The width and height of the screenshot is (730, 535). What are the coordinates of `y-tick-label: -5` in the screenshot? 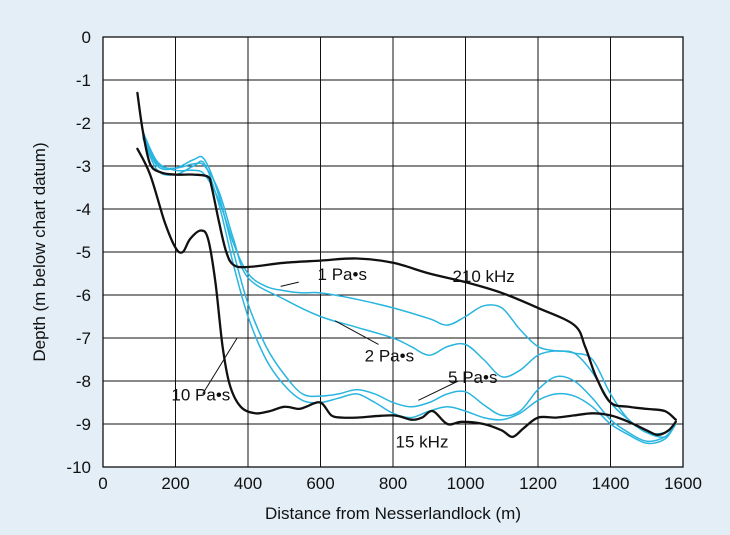 It's located at (83, 252).